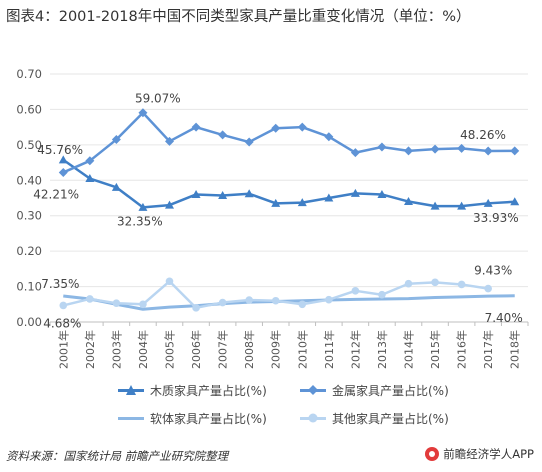  I want to click on footer: 资料来源：国家统计局 前瞻产业研究院整理 前瞻经济学人APP, so click(271, 456).